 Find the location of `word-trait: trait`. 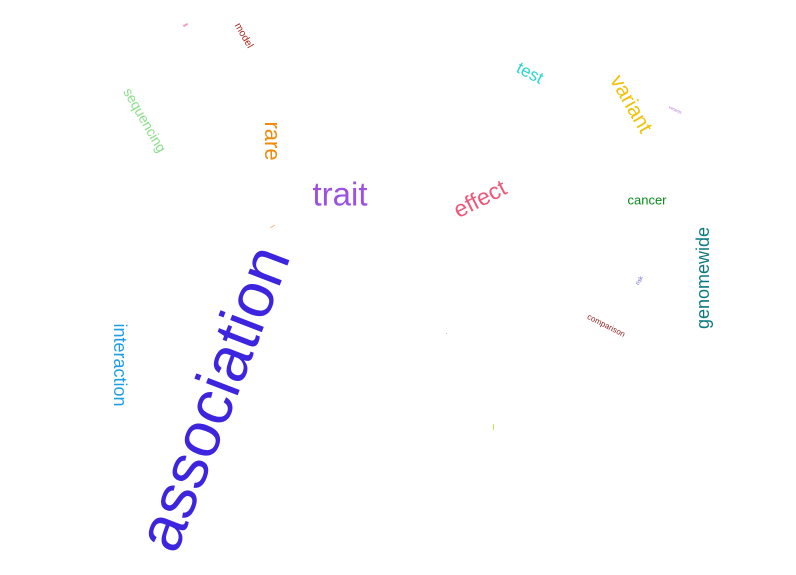

word-trait: trait is located at coordinates (340, 194).